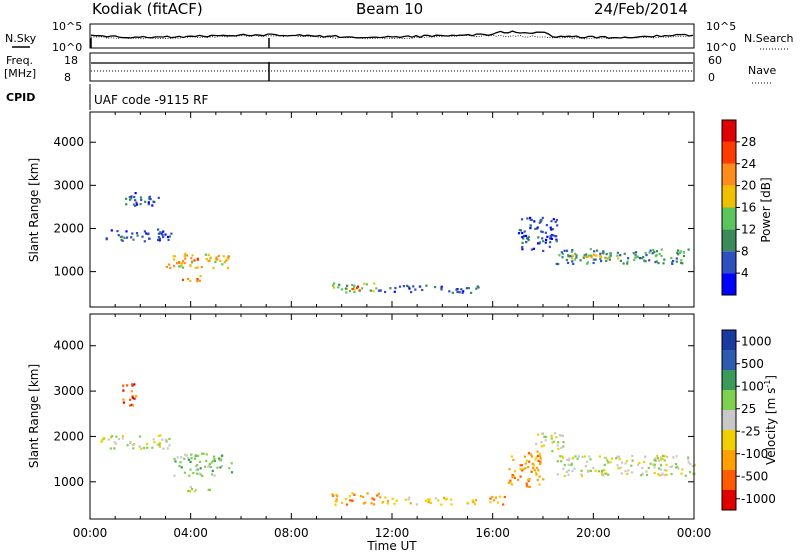  Describe the element at coordinates (729, 340) in the screenshot. I see `colorbar-segment` at that location.